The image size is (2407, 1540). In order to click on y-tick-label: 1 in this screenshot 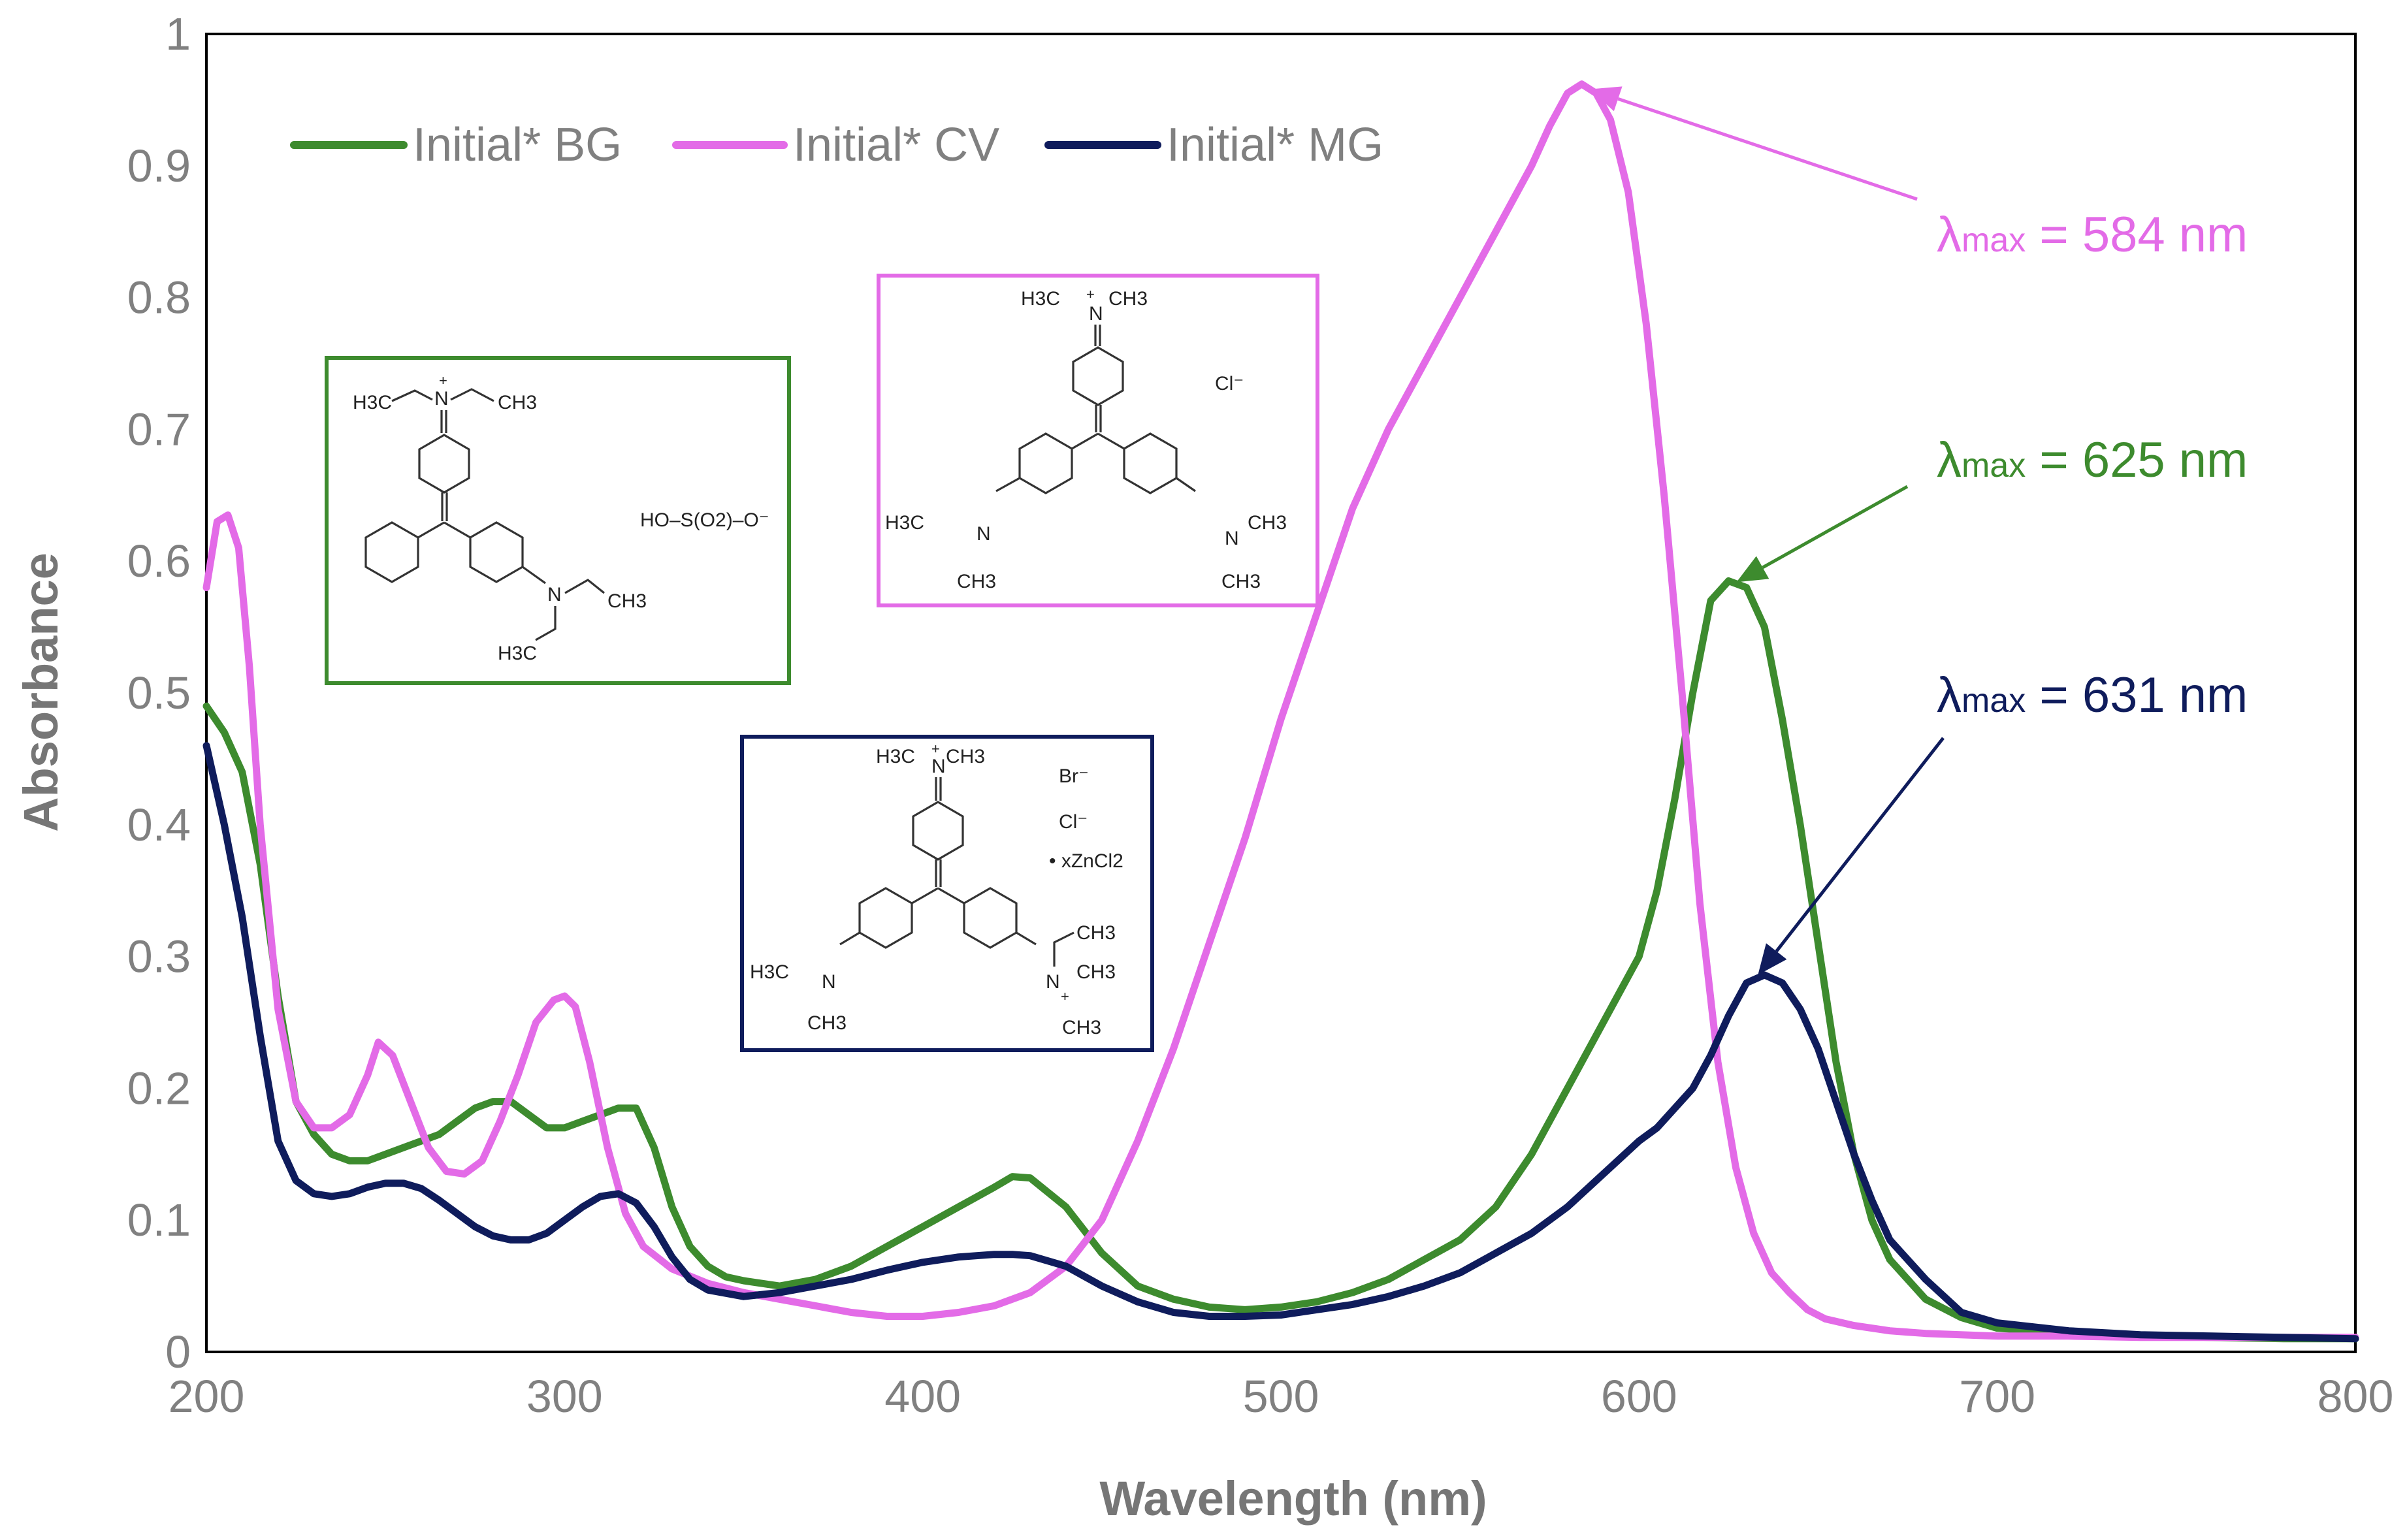, I will do `click(178, 33)`.